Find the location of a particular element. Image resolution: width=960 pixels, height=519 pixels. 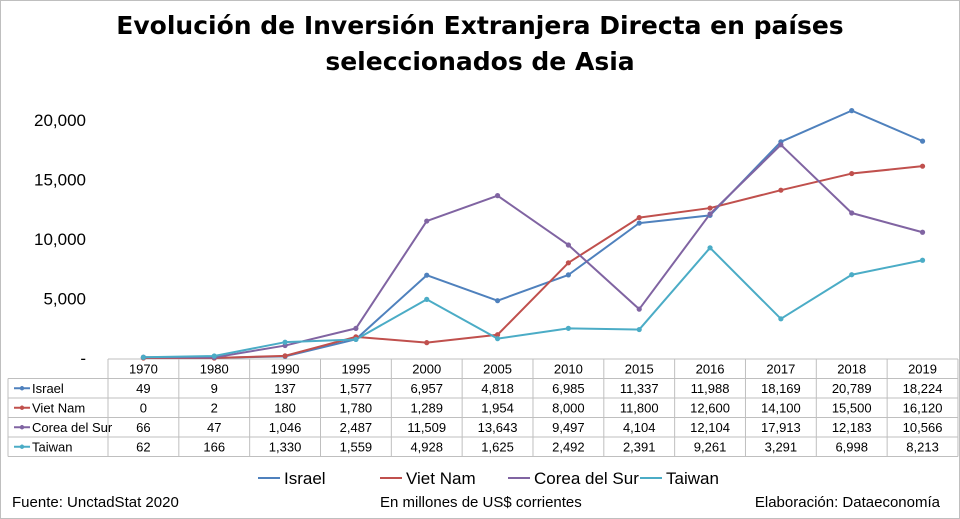

table-data-cell: 13,643 is located at coordinates (498, 427).